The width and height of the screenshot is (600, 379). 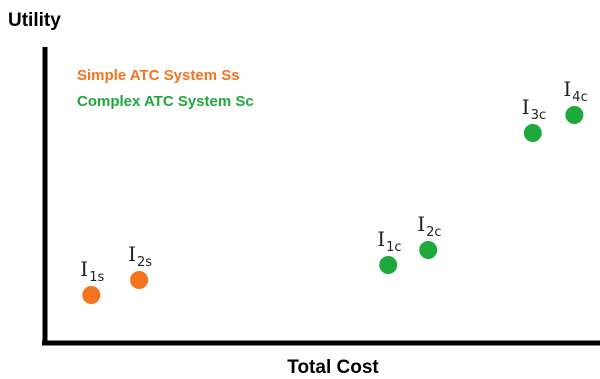 What do you see at coordinates (429, 226) in the screenshot?
I see `point-label-2c: I2c` at bounding box center [429, 226].